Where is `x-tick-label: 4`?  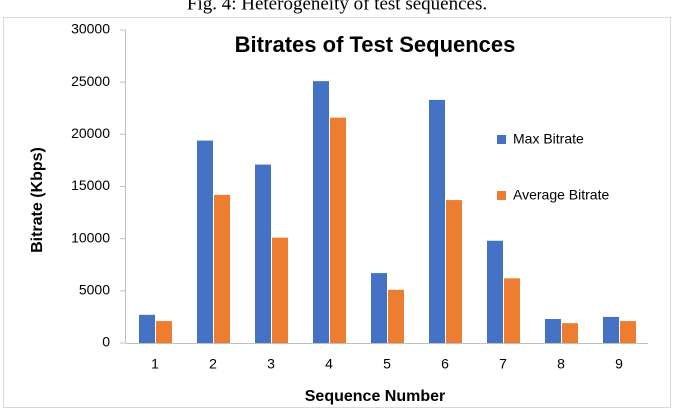
x-tick-label: 4 is located at coordinates (329, 364).